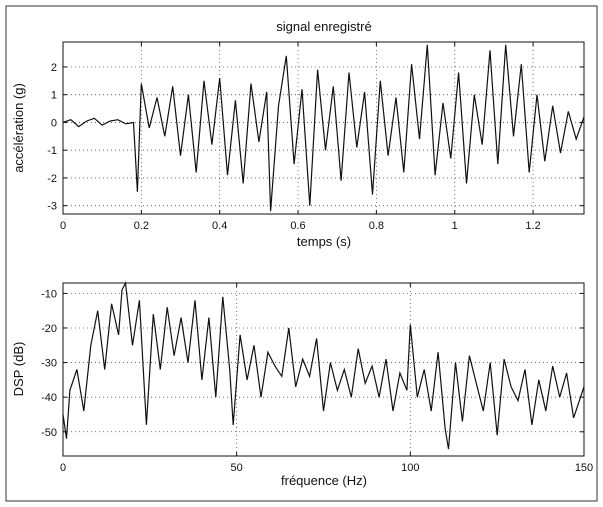 This screenshot has height=507, width=603. I want to click on psd-y-tick-label: -40, so click(49, 398).